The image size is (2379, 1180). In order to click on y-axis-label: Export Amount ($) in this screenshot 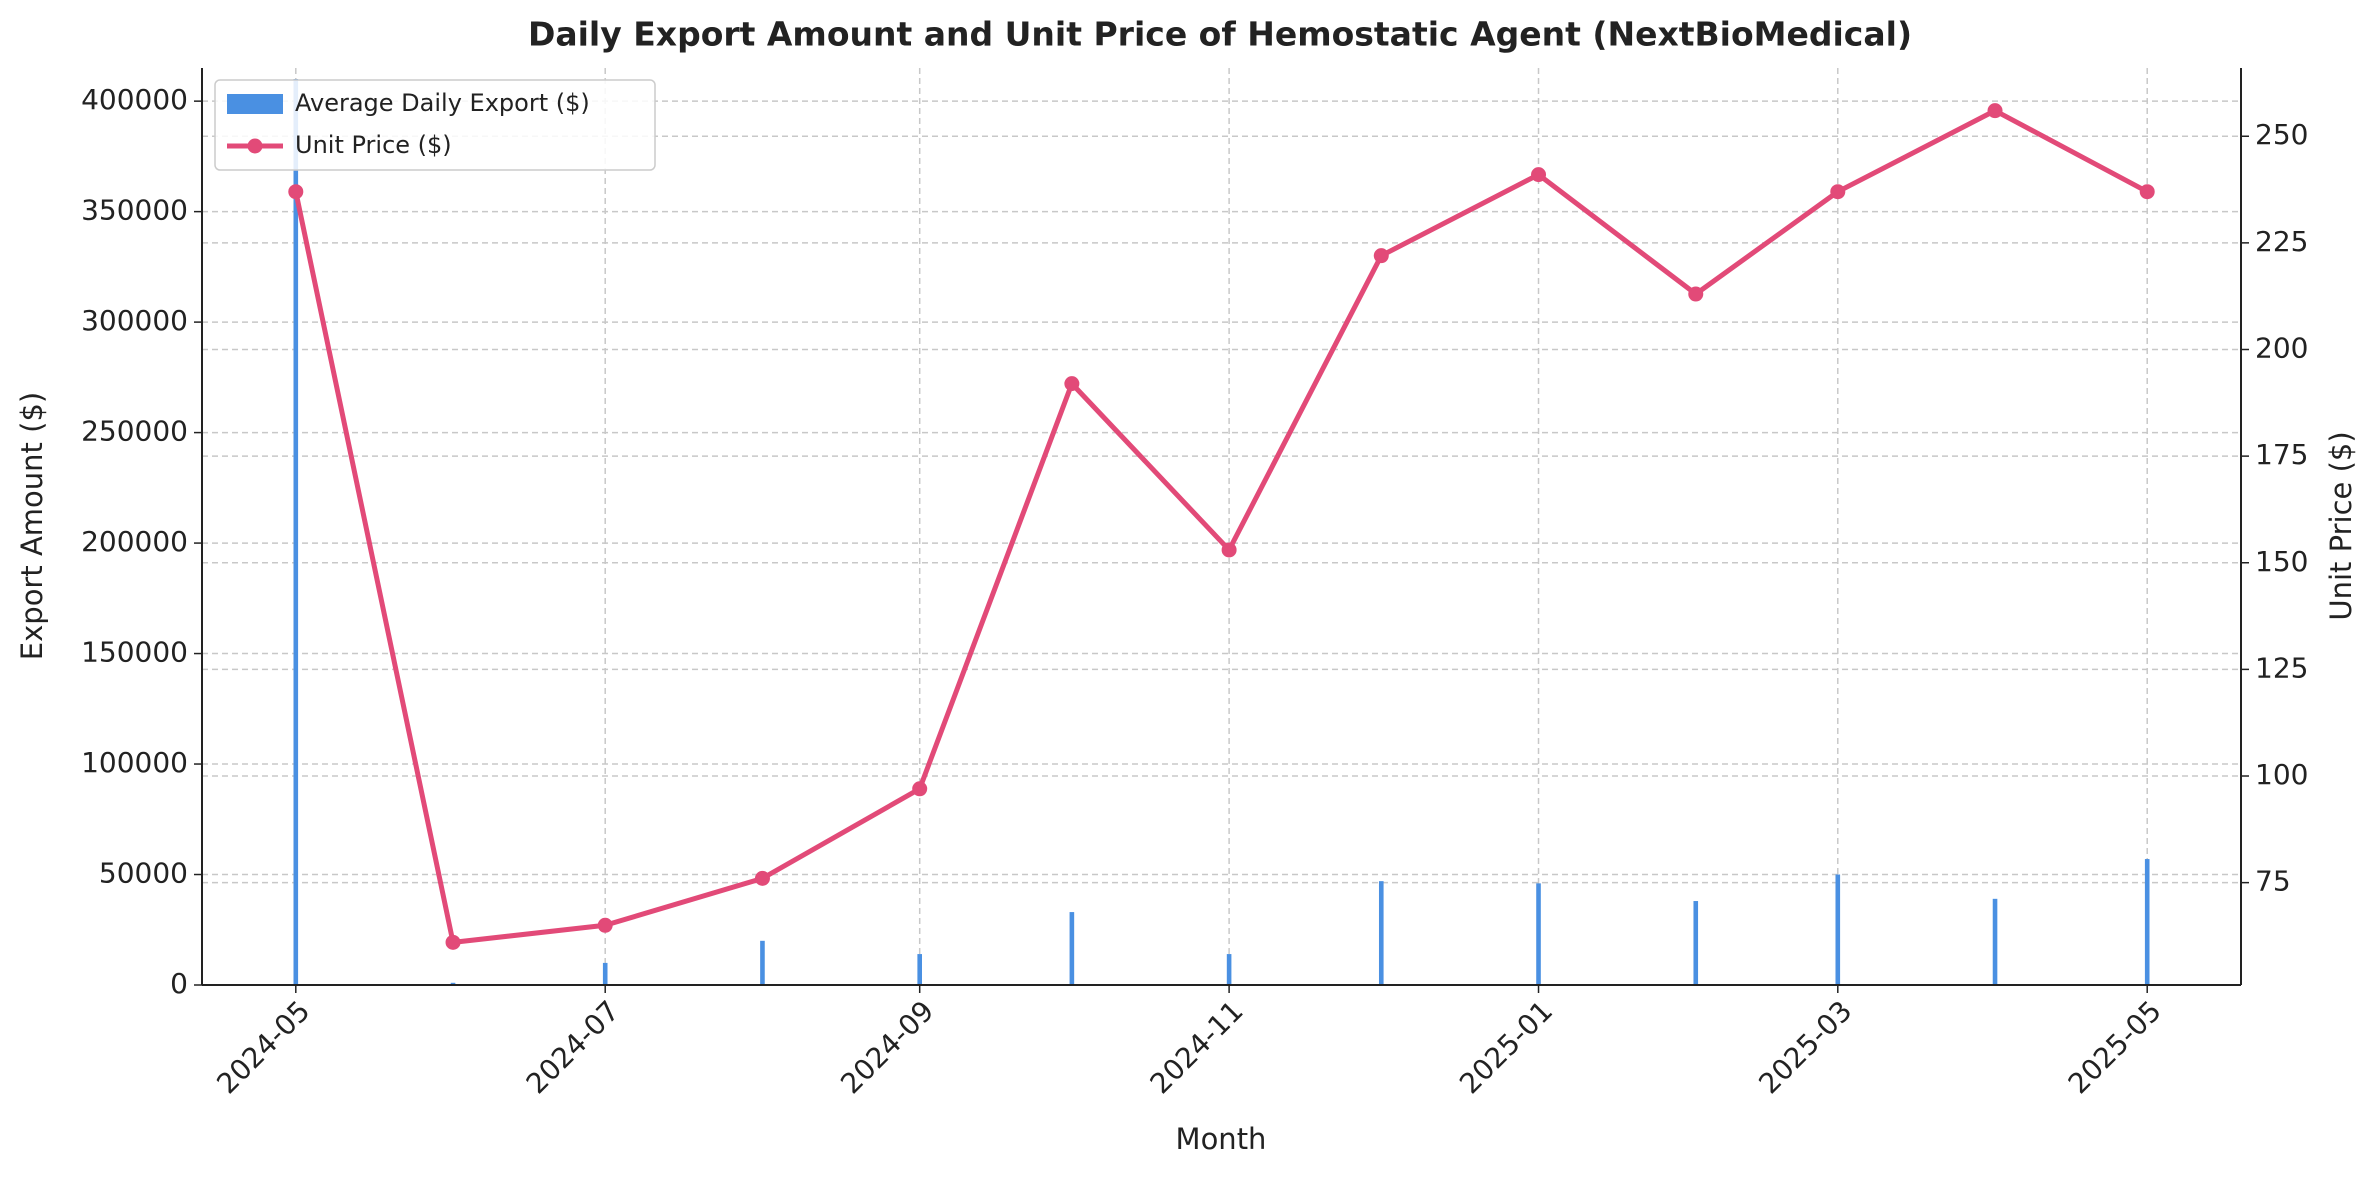, I will do `click(32, 526)`.